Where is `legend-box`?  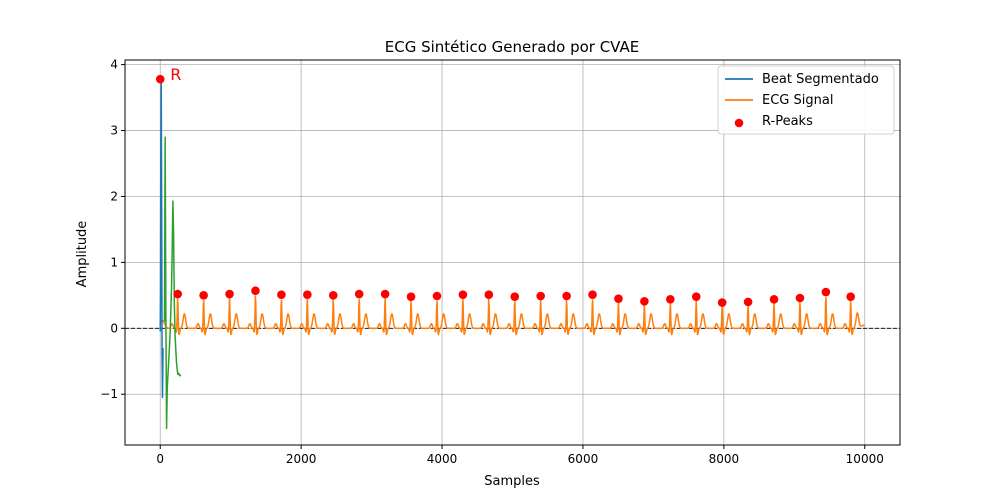
legend-box is located at coordinates (806, 100).